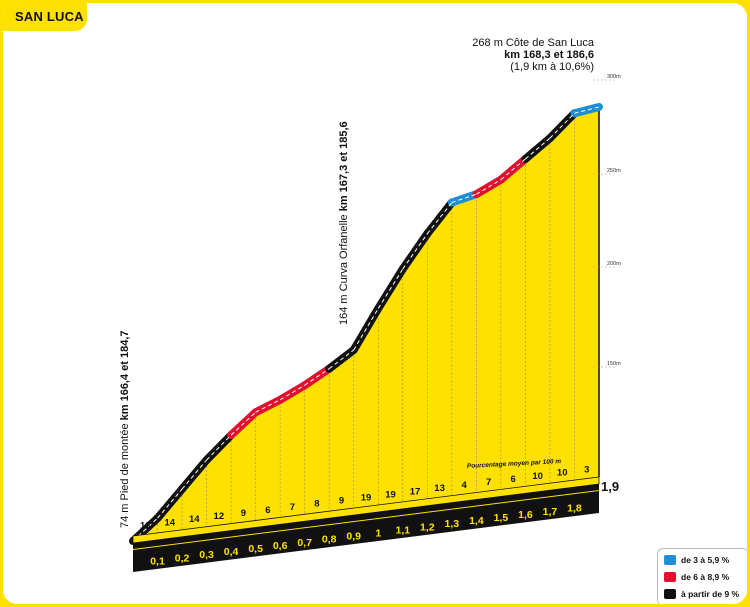 This screenshot has height=607, width=750. What do you see at coordinates (182, 558) in the screenshot?
I see `segment-km-label: 0,2` at bounding box center [182, 558].